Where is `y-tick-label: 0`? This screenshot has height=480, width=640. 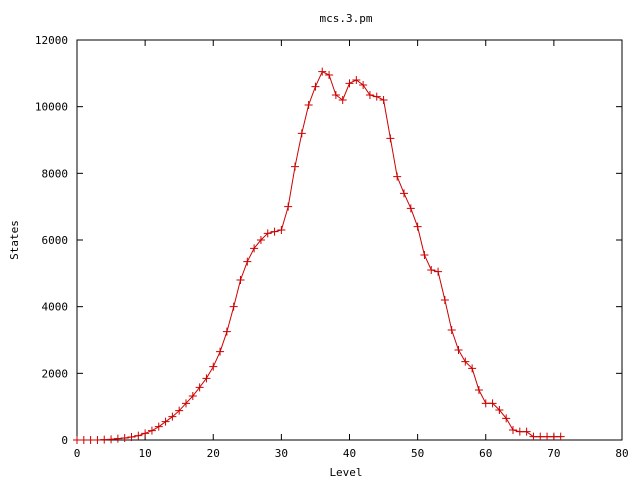
y-tick-label: 0 is located at coordinates (64, 440).